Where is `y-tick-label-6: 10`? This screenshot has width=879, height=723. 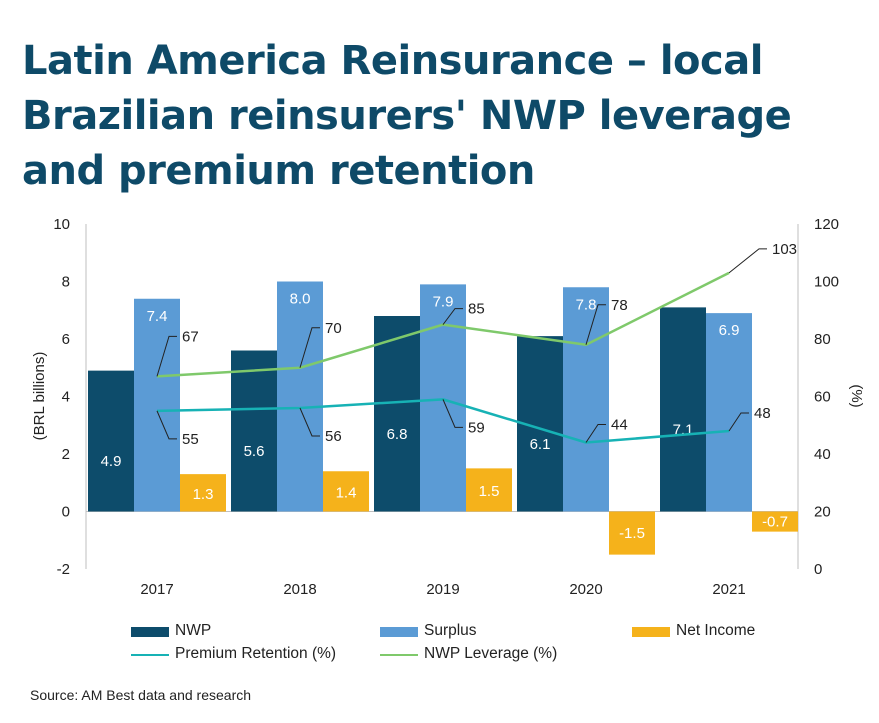 y-tick-label-6: 10 is located at coordinates (61, 224).